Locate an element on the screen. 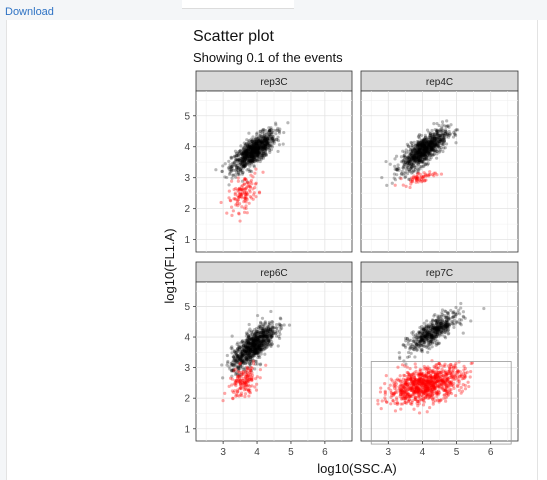 The width and height of the screenshot is (547, 480). y-tick-label: 3 is located at coordinates (187, 368).